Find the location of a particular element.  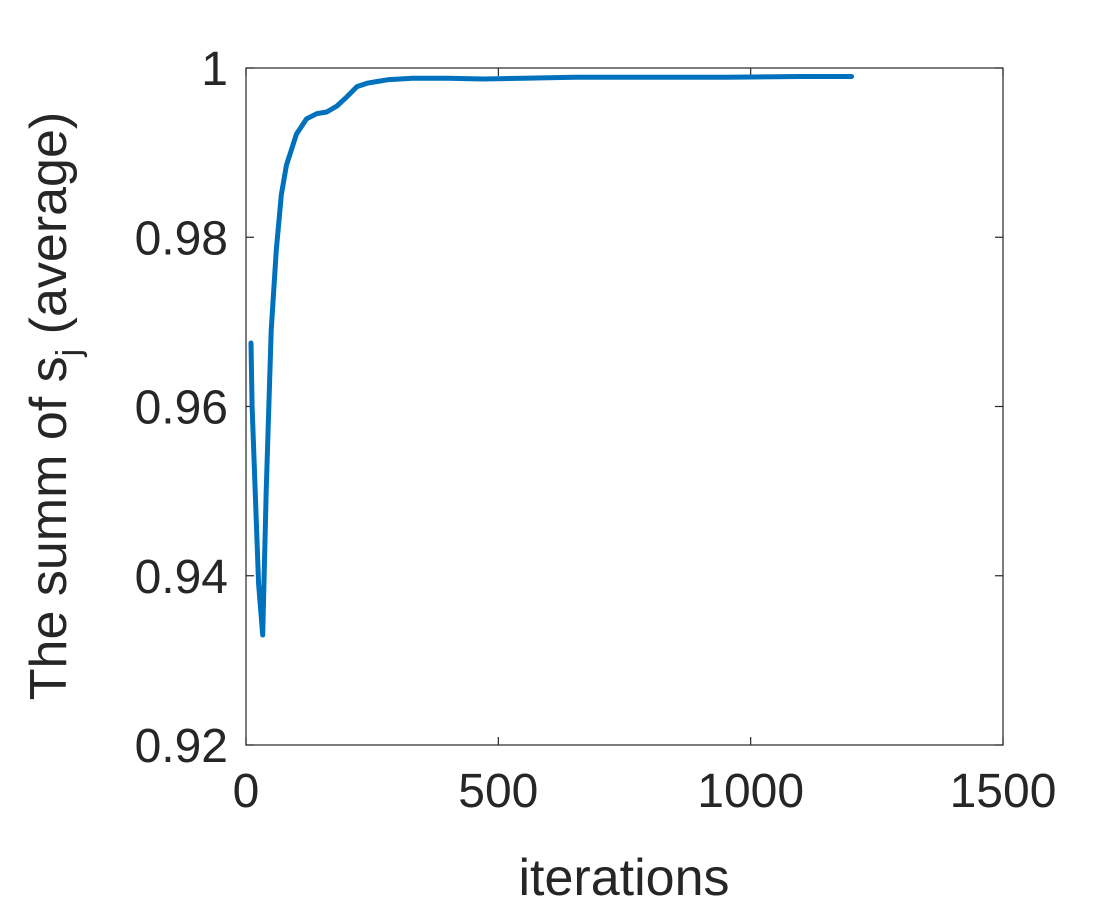

x-axis-label: iterations is located at coordinates (624, 878).